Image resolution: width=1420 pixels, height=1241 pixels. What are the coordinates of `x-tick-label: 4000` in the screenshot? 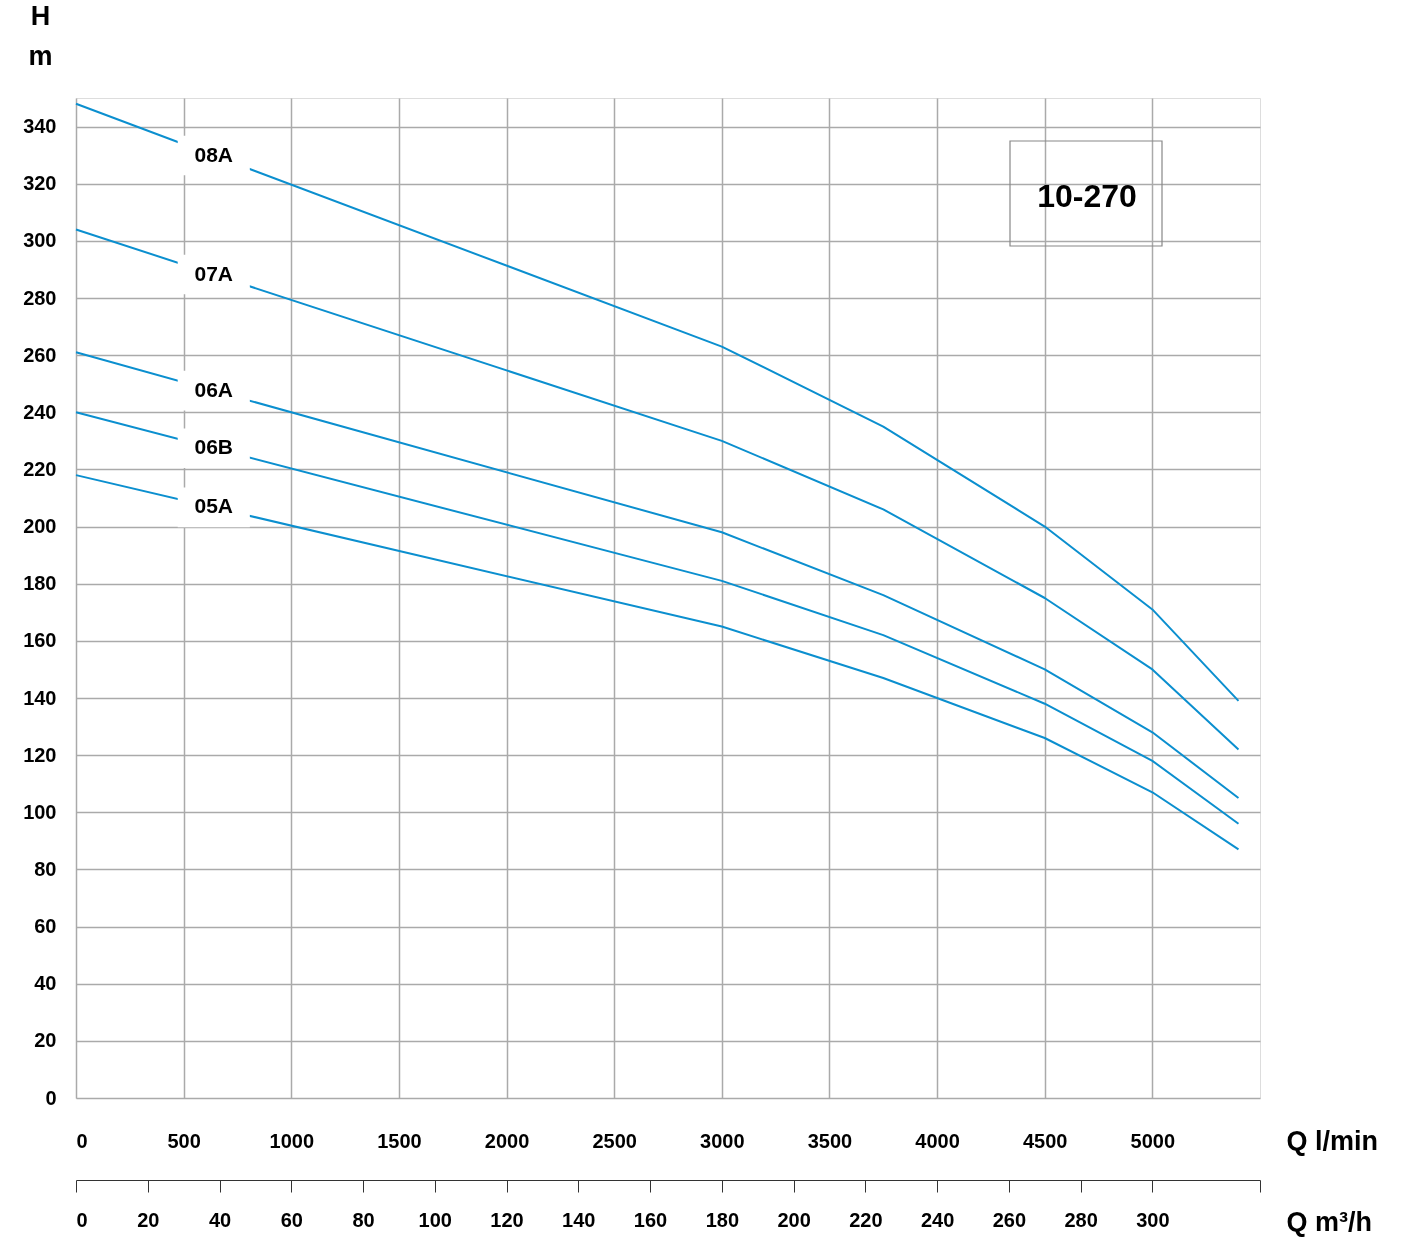 It's located at (937, 1140).